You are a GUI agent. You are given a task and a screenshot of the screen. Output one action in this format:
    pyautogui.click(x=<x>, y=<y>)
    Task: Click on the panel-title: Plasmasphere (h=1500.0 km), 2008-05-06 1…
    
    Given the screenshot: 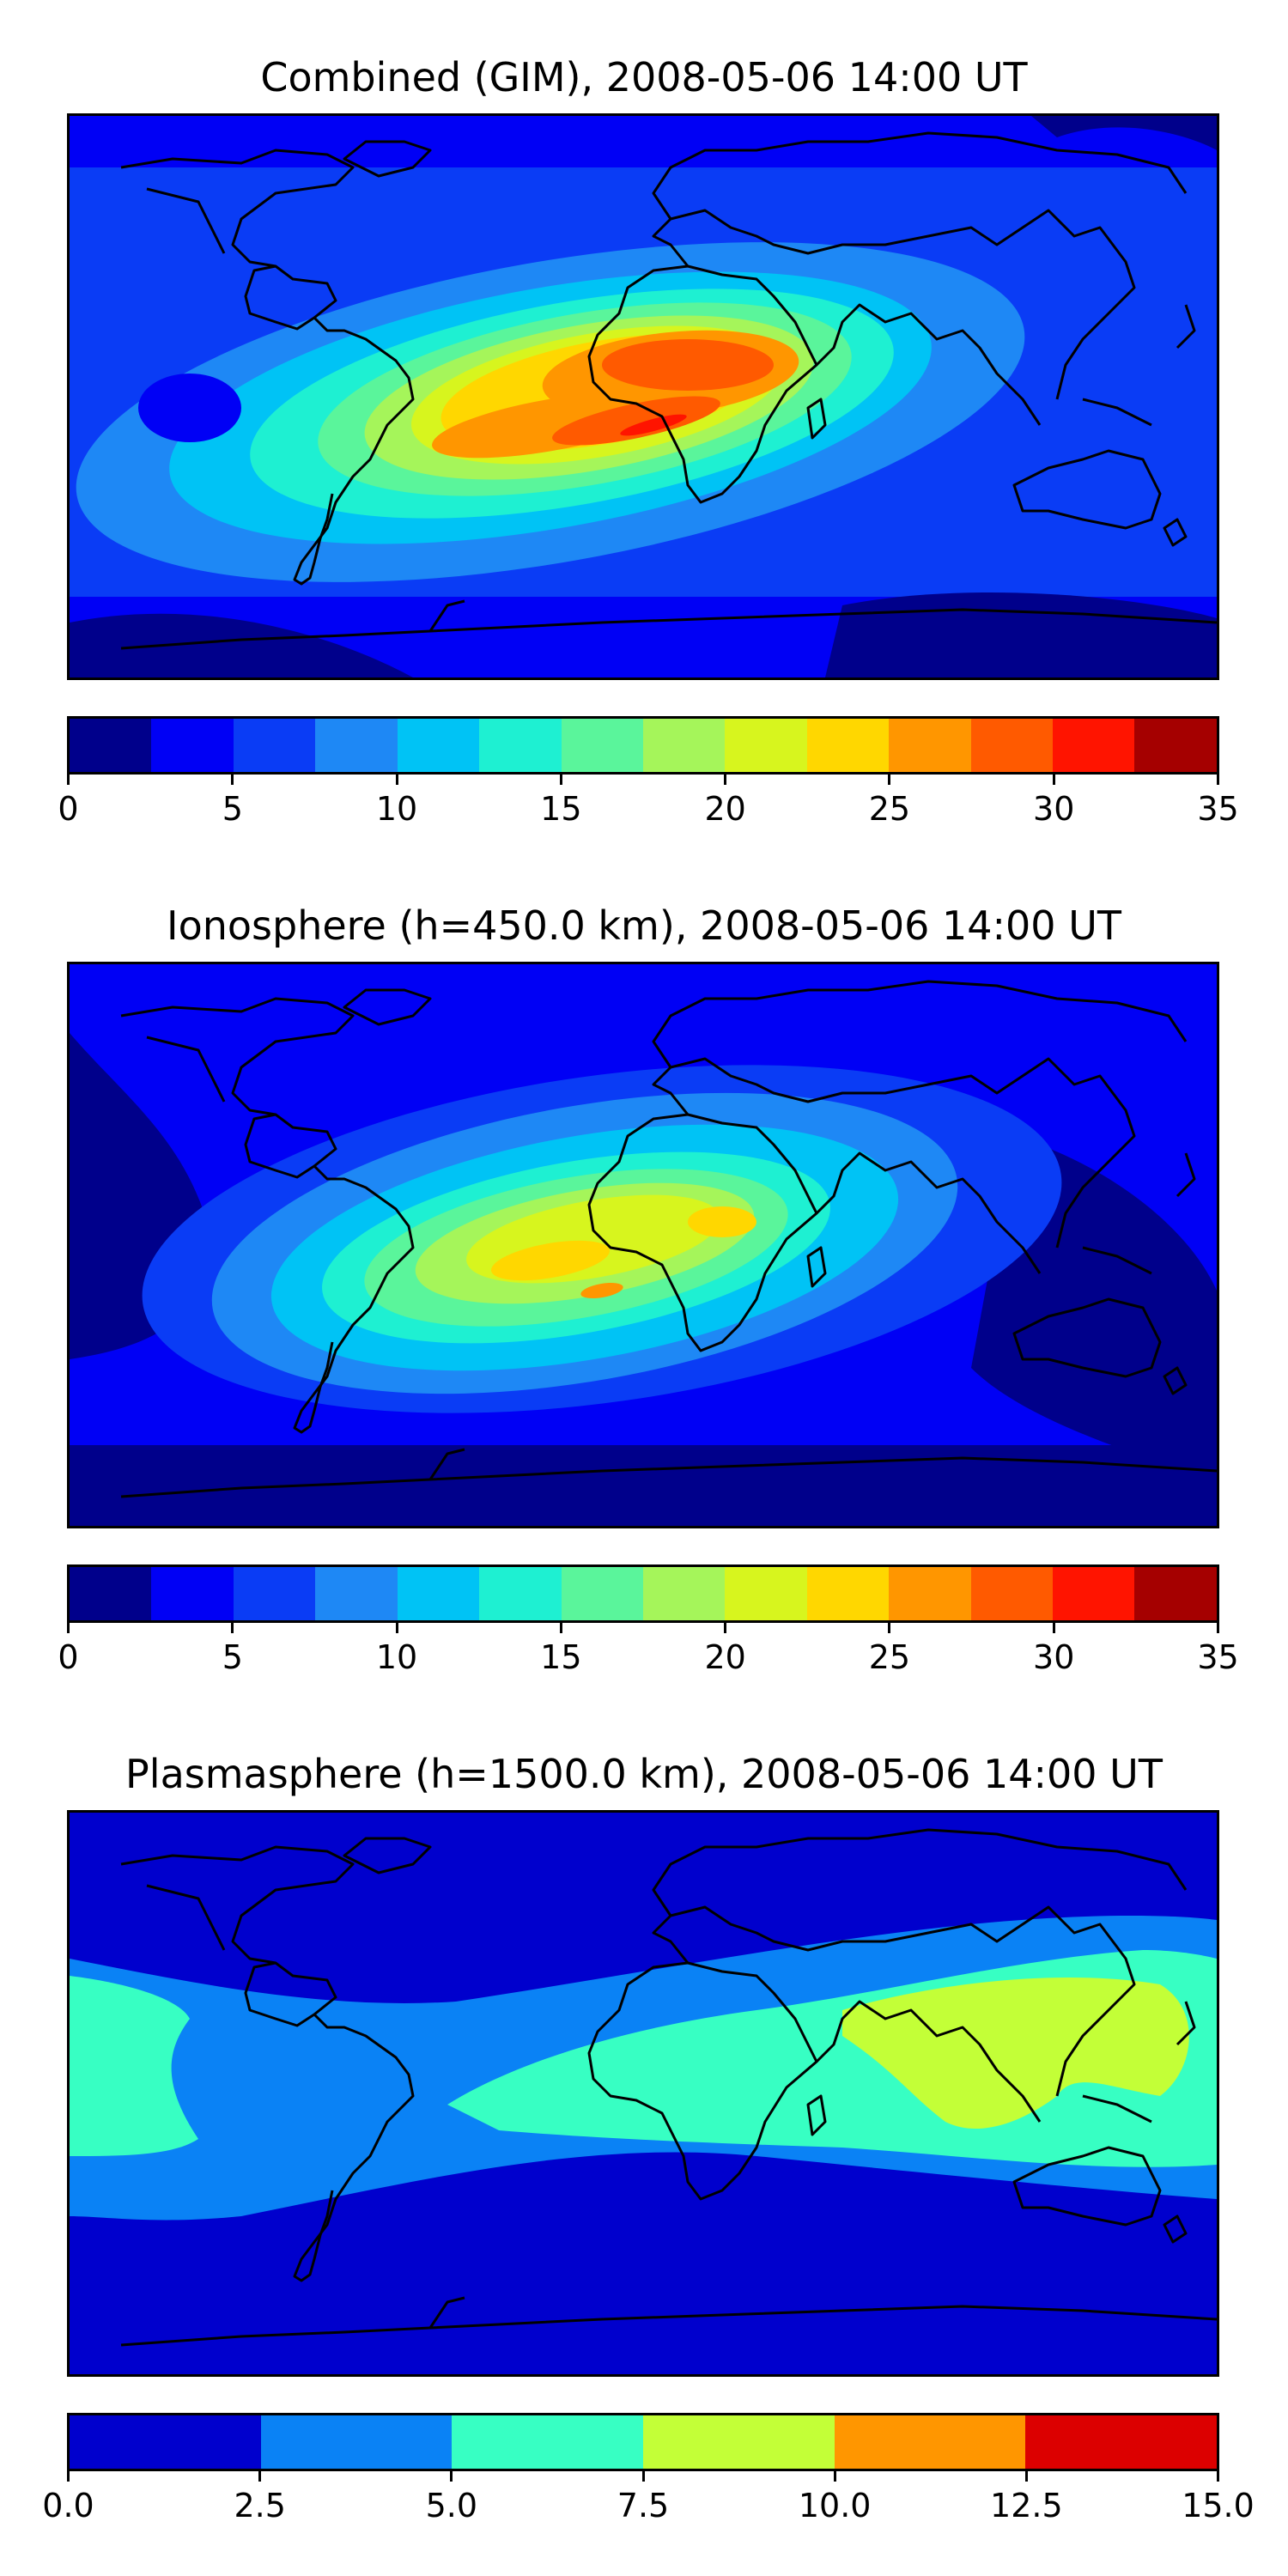 What is the action you would take?
    pyautogui.click(x=644, y=1774)
    